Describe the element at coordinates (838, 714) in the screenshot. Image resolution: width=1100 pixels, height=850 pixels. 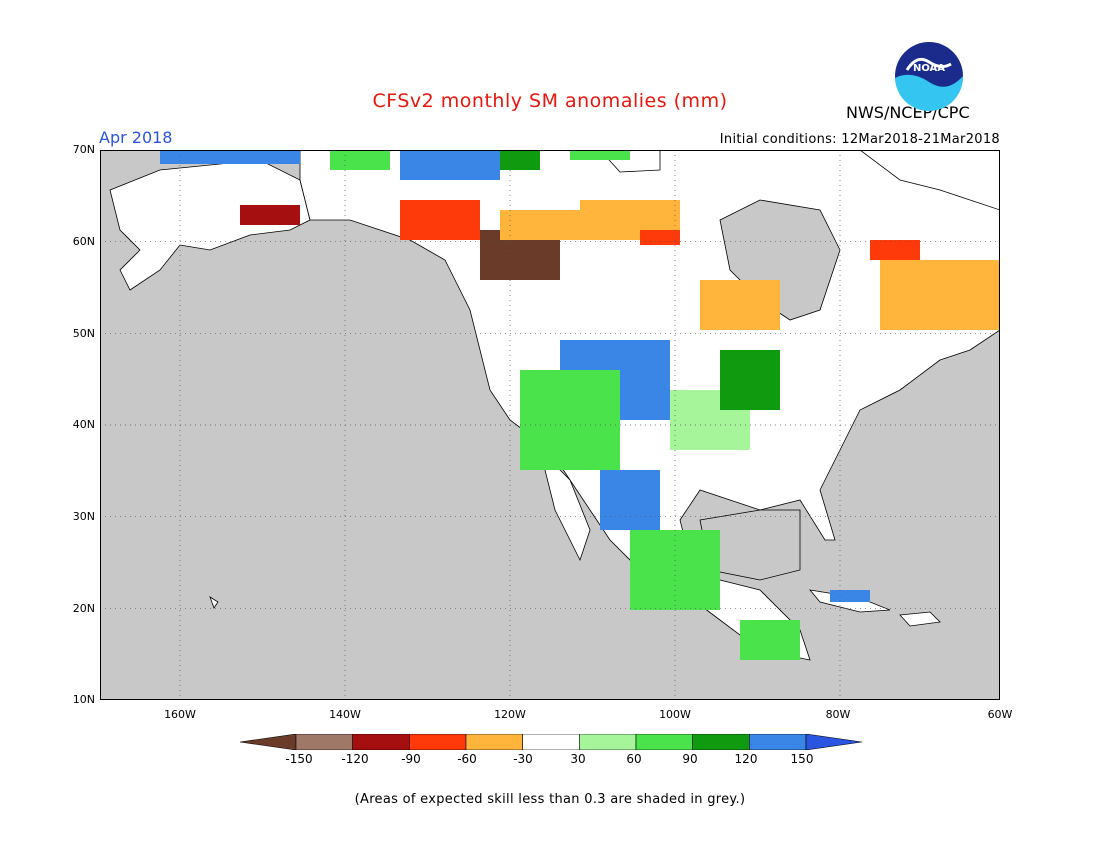
I see `lon-label: 80W` at that location.